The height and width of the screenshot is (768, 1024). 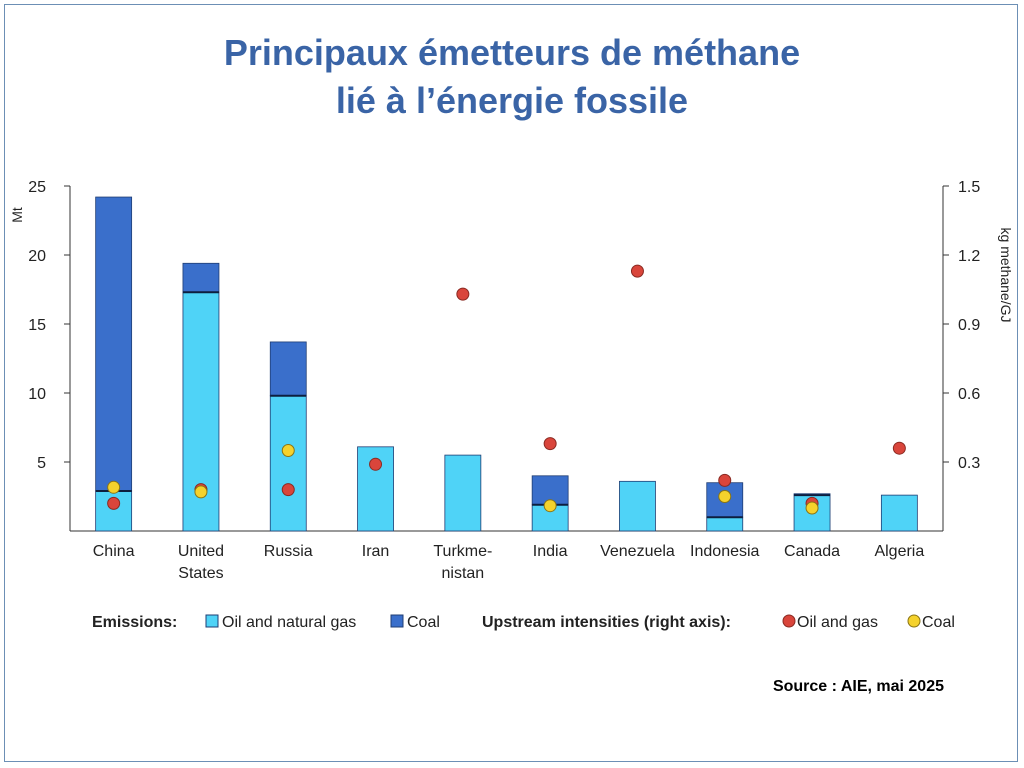 What do you see at coordinates (969, 325) in the screenshot?
I see `y2-tick-label: 0.9` at bounding box center [969, 325].